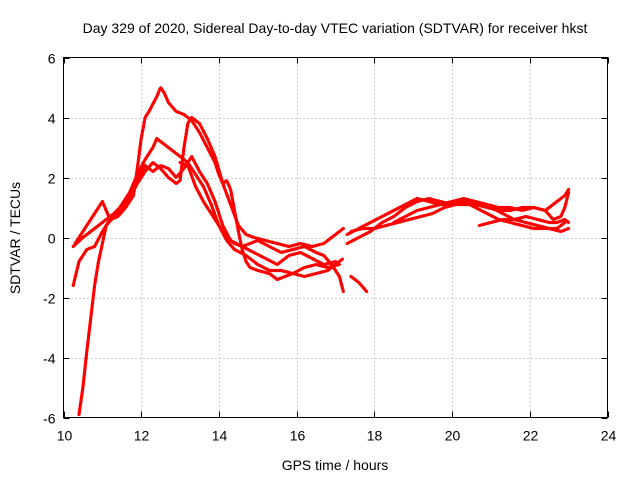 The width and height of the screenshot is (640, 480). Describe the element at coordinates (49, 419) in the screenshot. I see `y-tick-label: -6` at that location.